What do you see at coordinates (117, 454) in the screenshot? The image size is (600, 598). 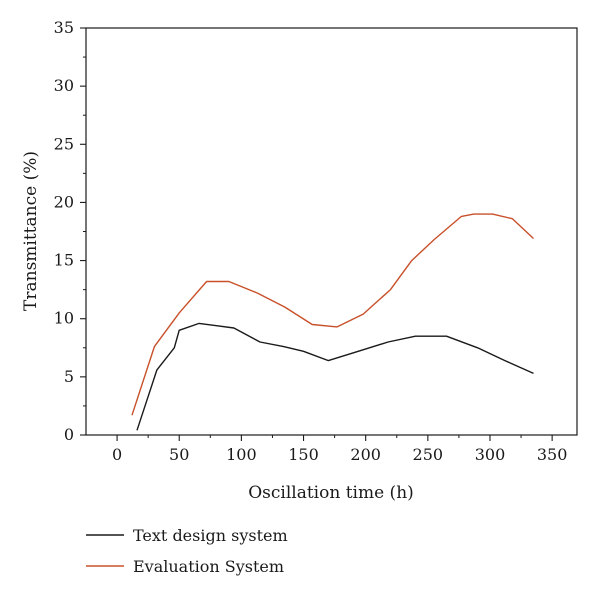 I see `x-tick-label: 0` at bounding box center [117, 454].